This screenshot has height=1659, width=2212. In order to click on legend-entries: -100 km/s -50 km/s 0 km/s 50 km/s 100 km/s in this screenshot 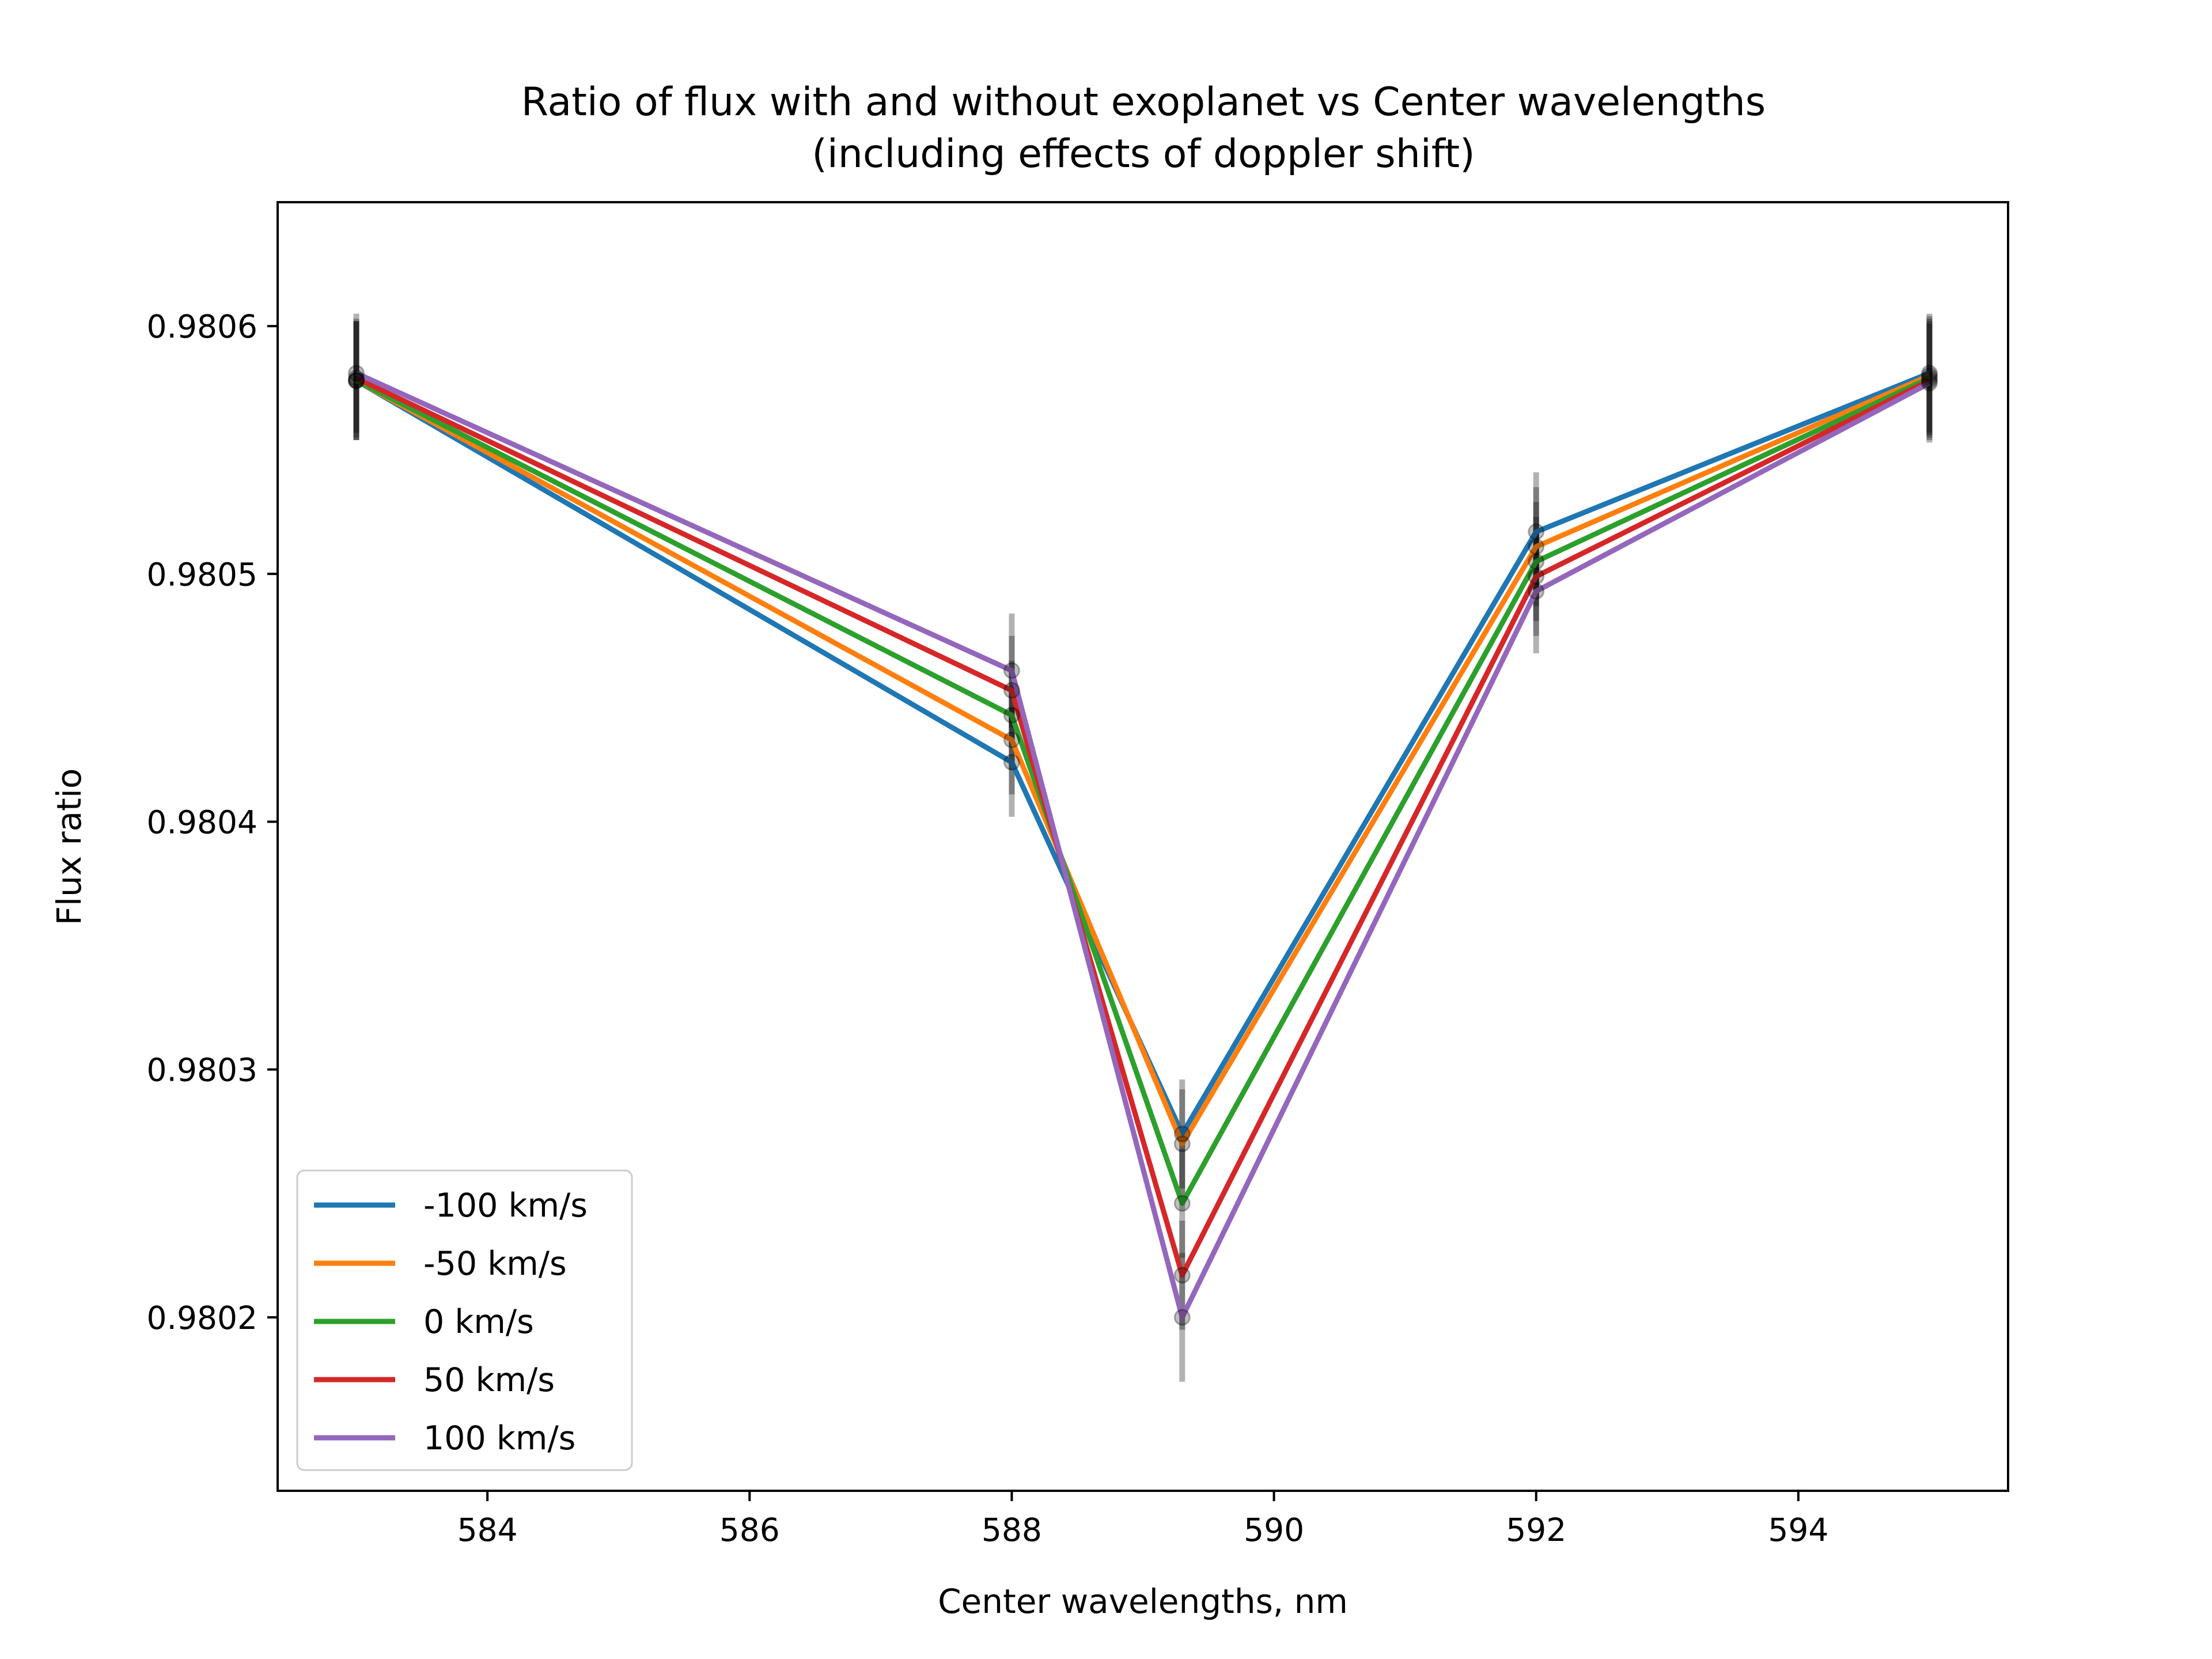, I will do `click(451, 1322)`.